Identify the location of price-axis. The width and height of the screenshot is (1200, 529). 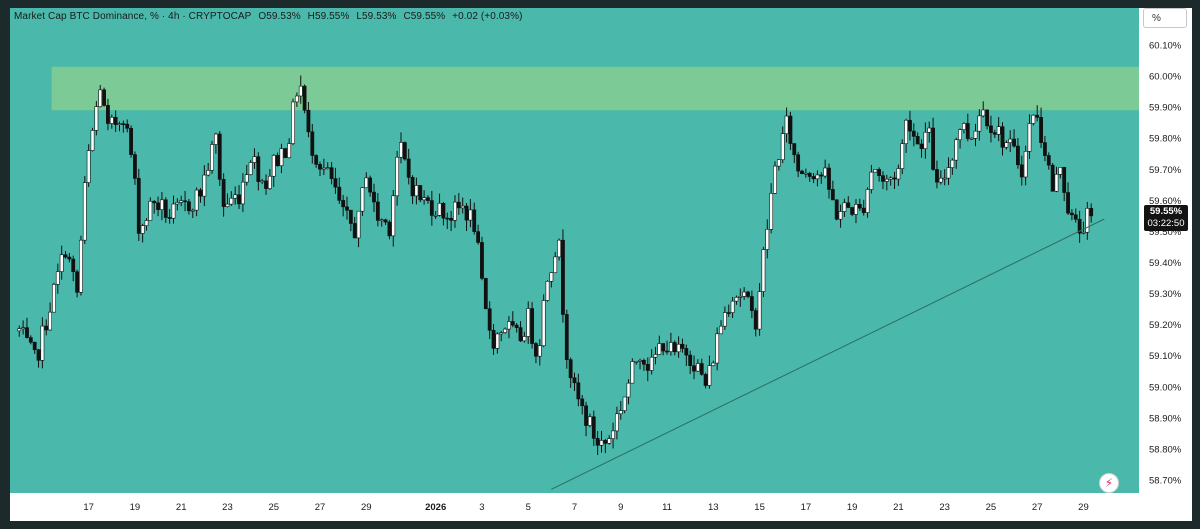
(1165, 250).